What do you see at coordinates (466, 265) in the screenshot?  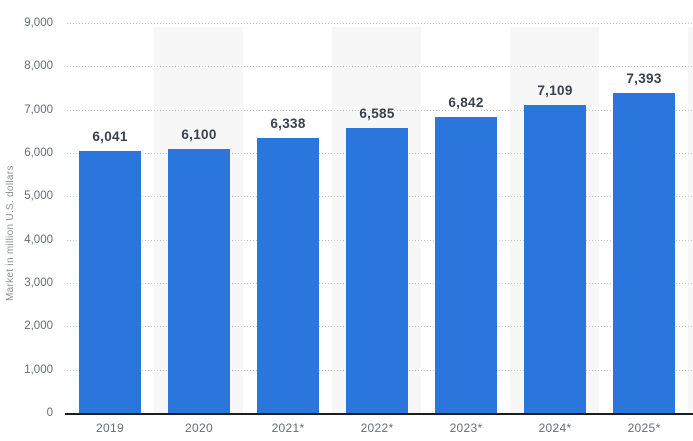 I see `bar-2023` at bounding box center [466, 265].